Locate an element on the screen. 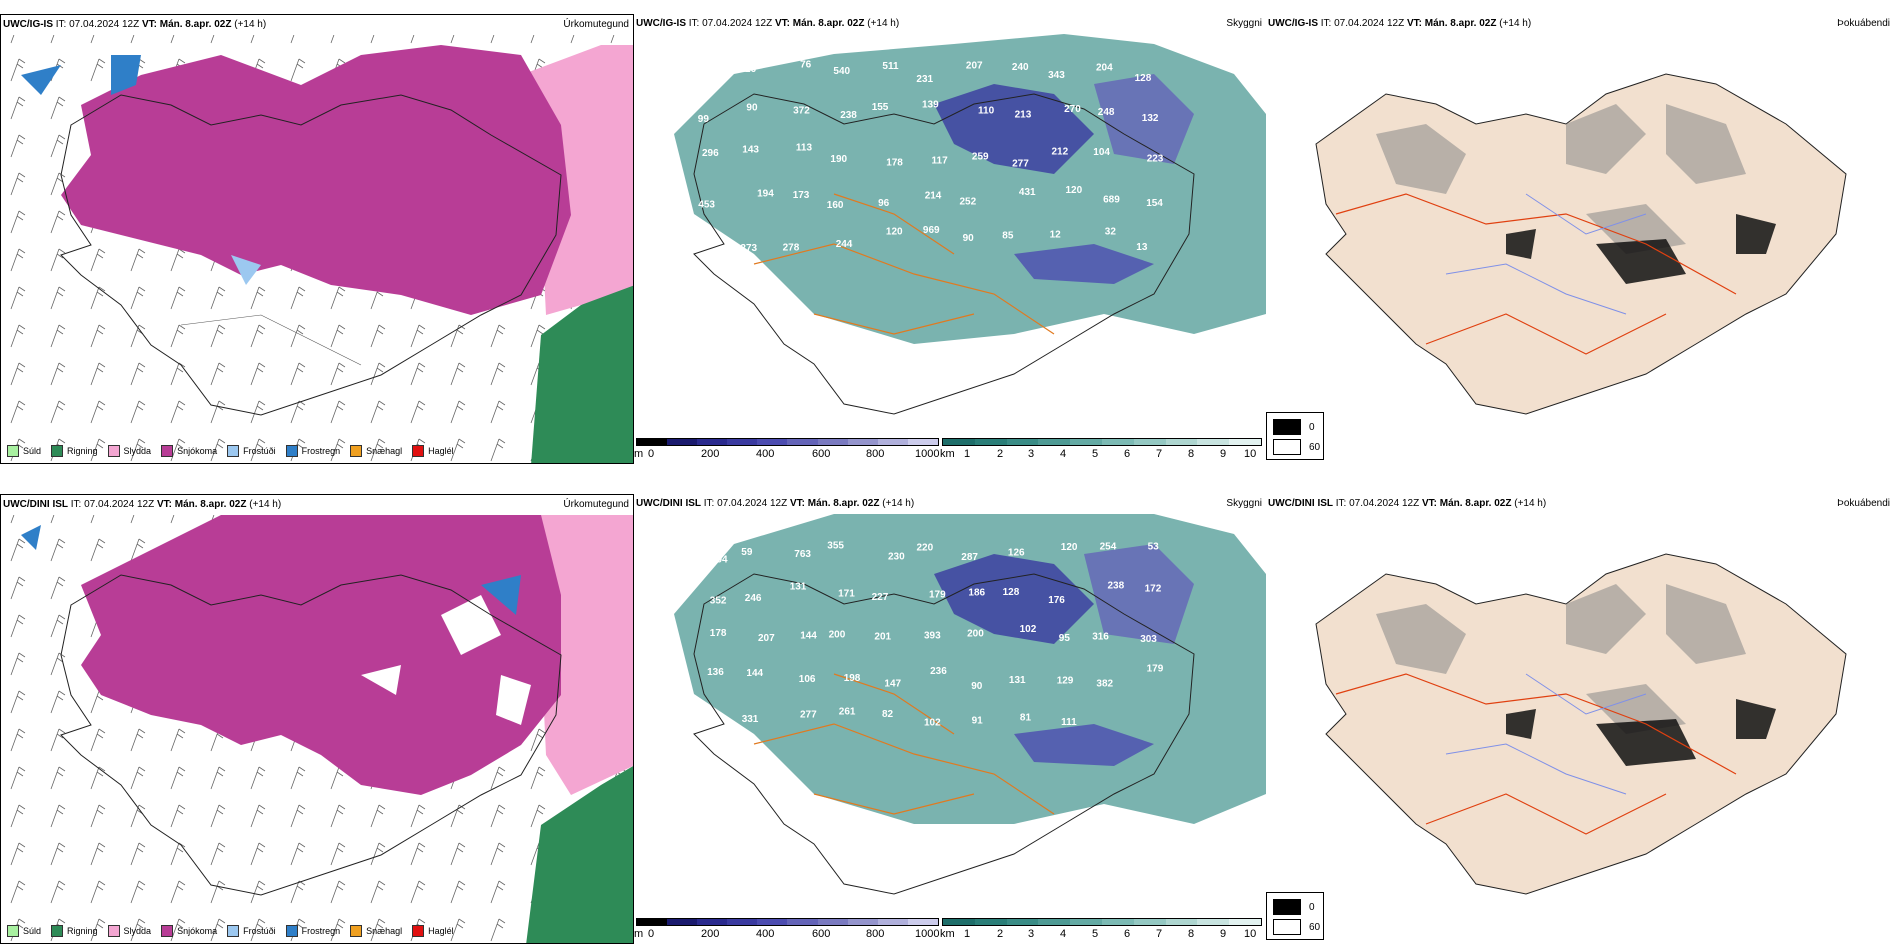  param-title: Þokuábendi is located at coordinates (1863, 503).